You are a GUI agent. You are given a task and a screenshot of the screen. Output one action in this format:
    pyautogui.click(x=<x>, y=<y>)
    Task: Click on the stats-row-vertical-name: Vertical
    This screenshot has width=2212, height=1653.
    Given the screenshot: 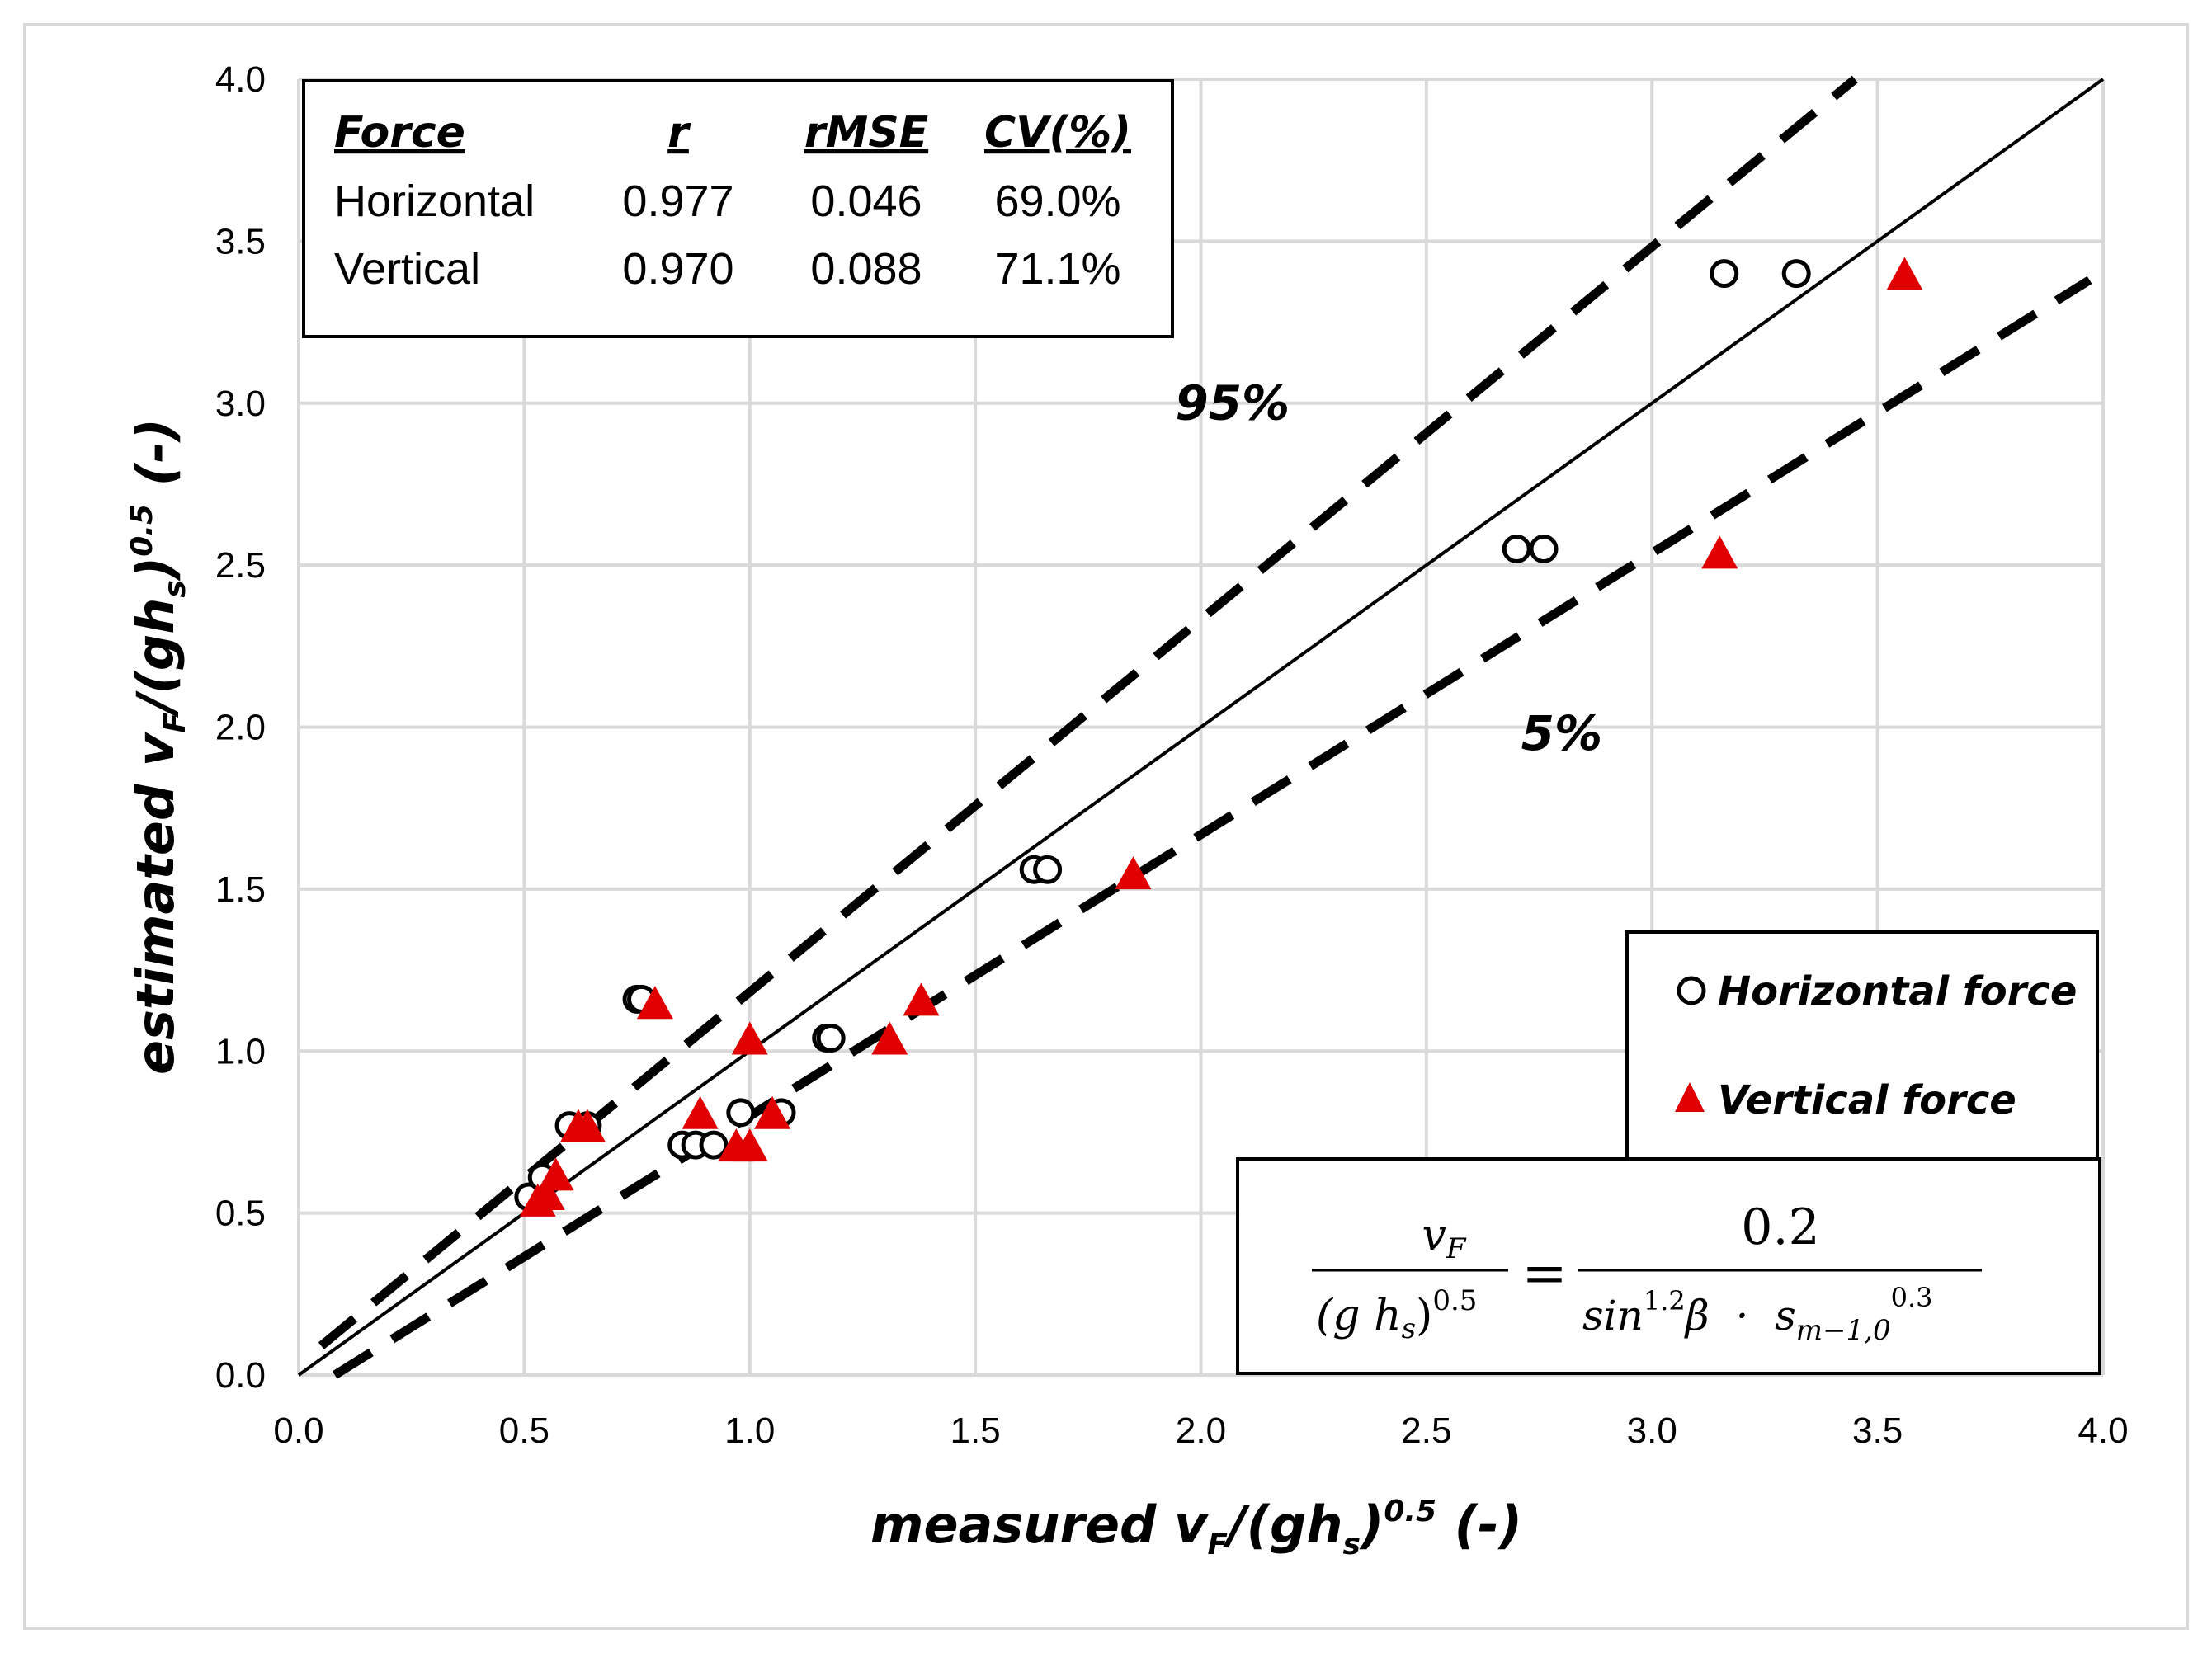 What is the action you would take?
    pyautogui.click(x=407, y=269)
    